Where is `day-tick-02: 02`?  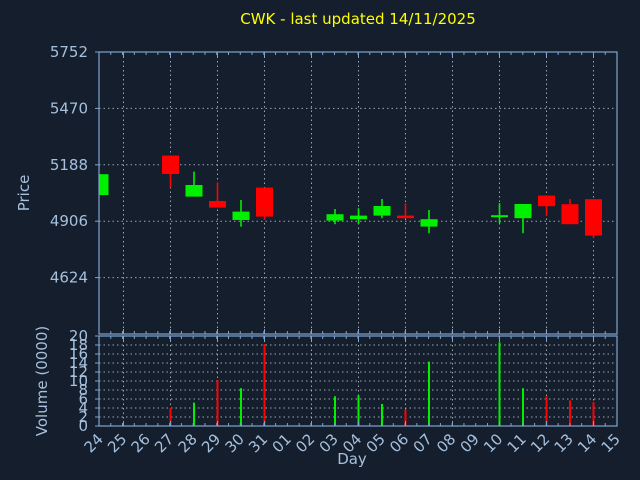
day-tick-02: 02 is located at coordinates (305, 443).